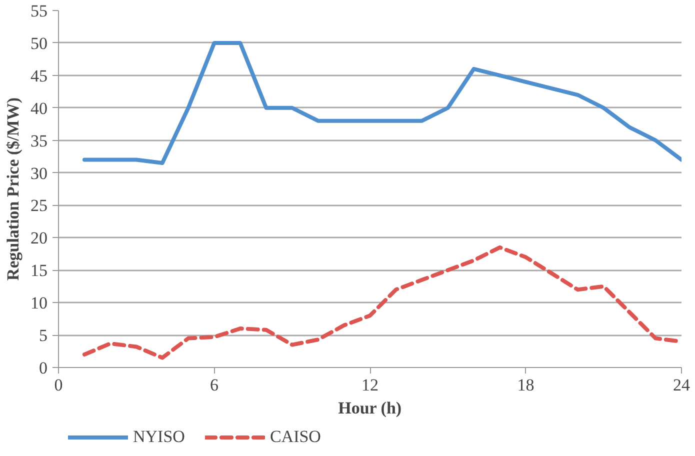 The height and width of the screenshot is (456, 695). I want to click on x-tick-label: 12, so click(370, 385).